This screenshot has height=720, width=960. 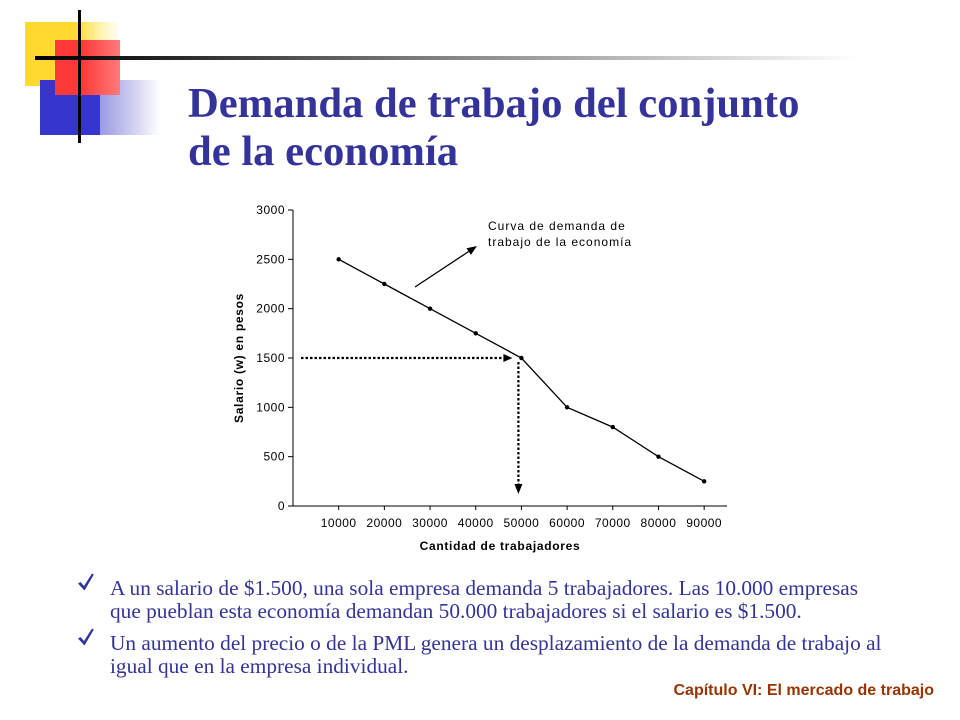 What do you see at coordinates (430, 523) in the screenshot?
I see `x-tick-label: 30000` at bounding box center [430, 523].